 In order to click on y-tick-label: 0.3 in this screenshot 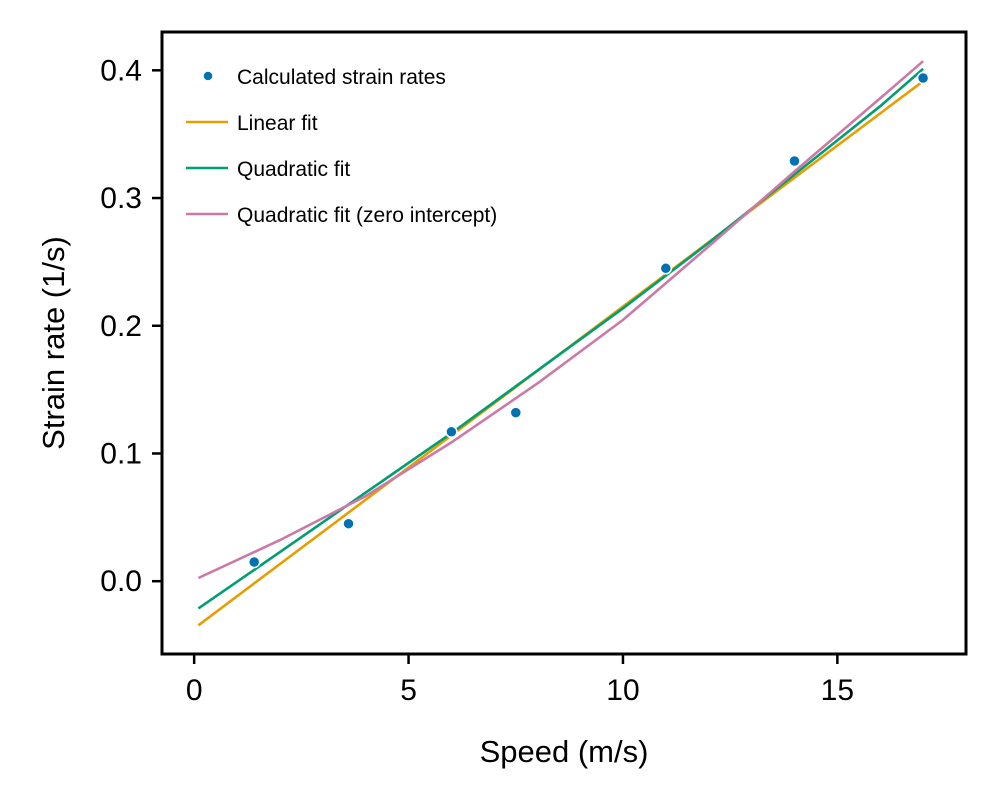, I will do `click(121, 198)`.